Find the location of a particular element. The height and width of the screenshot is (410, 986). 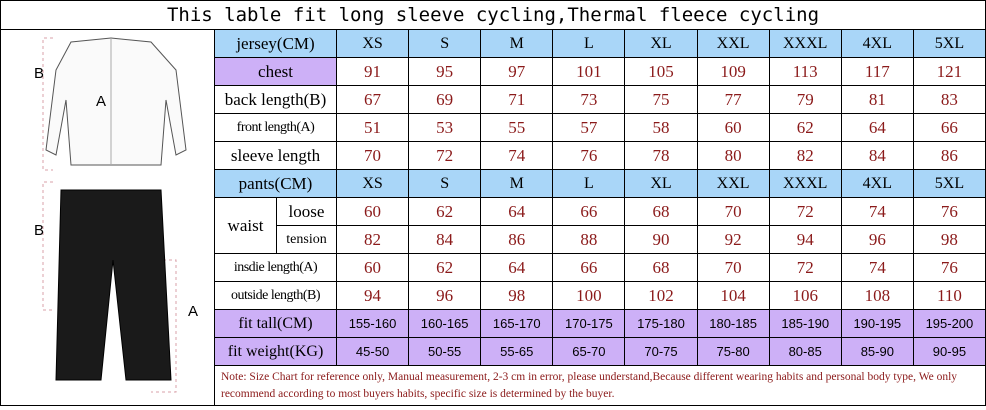

row-label: front length(A) is located at coordinates (276, 128).